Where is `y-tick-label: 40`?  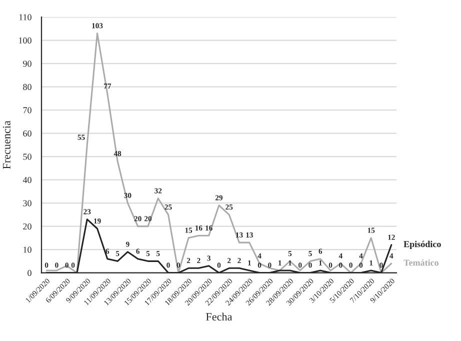 y-tick-label: 40 is located at coordinates (27, 180).